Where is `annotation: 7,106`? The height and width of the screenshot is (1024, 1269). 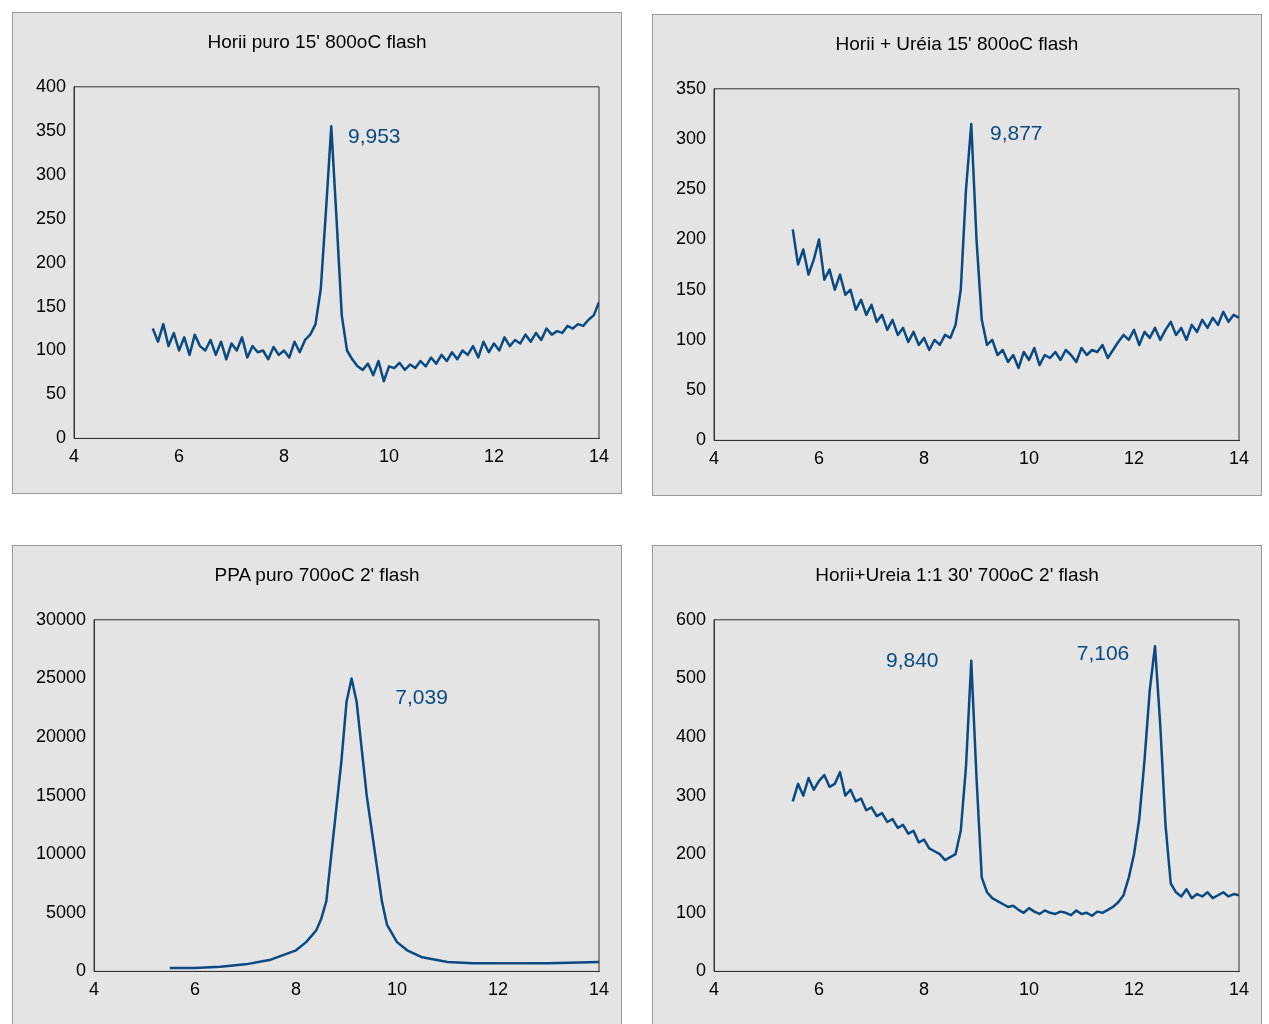 annotation: 7,106 is located at coordinates (1103, 652).